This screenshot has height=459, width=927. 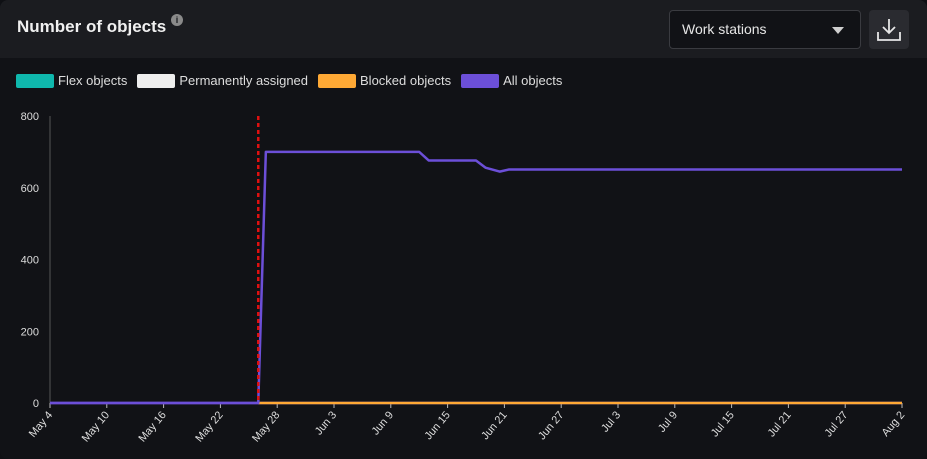 I want to click on download-icon, so click(x=889, y=30).